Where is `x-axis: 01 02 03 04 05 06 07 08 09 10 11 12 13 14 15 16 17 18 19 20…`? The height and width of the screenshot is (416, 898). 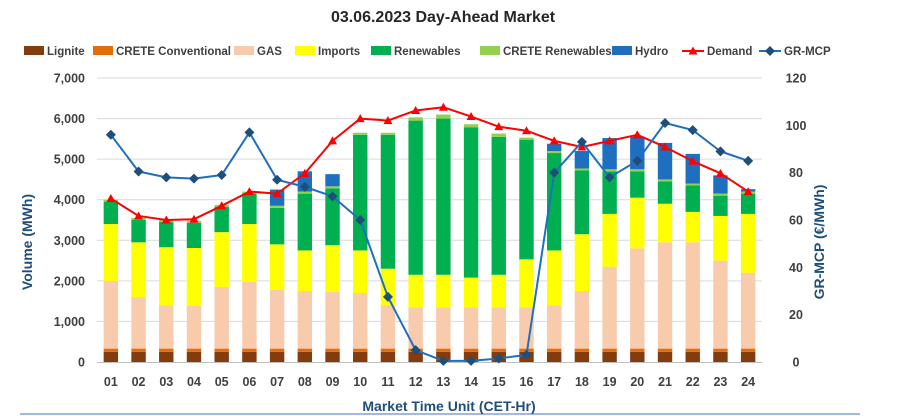
x-axis: 01 02 03 04 05 06 07 08 09 10 11 12 13 14 15 16 17 18 19 20… is located at coordinates (429, 382).